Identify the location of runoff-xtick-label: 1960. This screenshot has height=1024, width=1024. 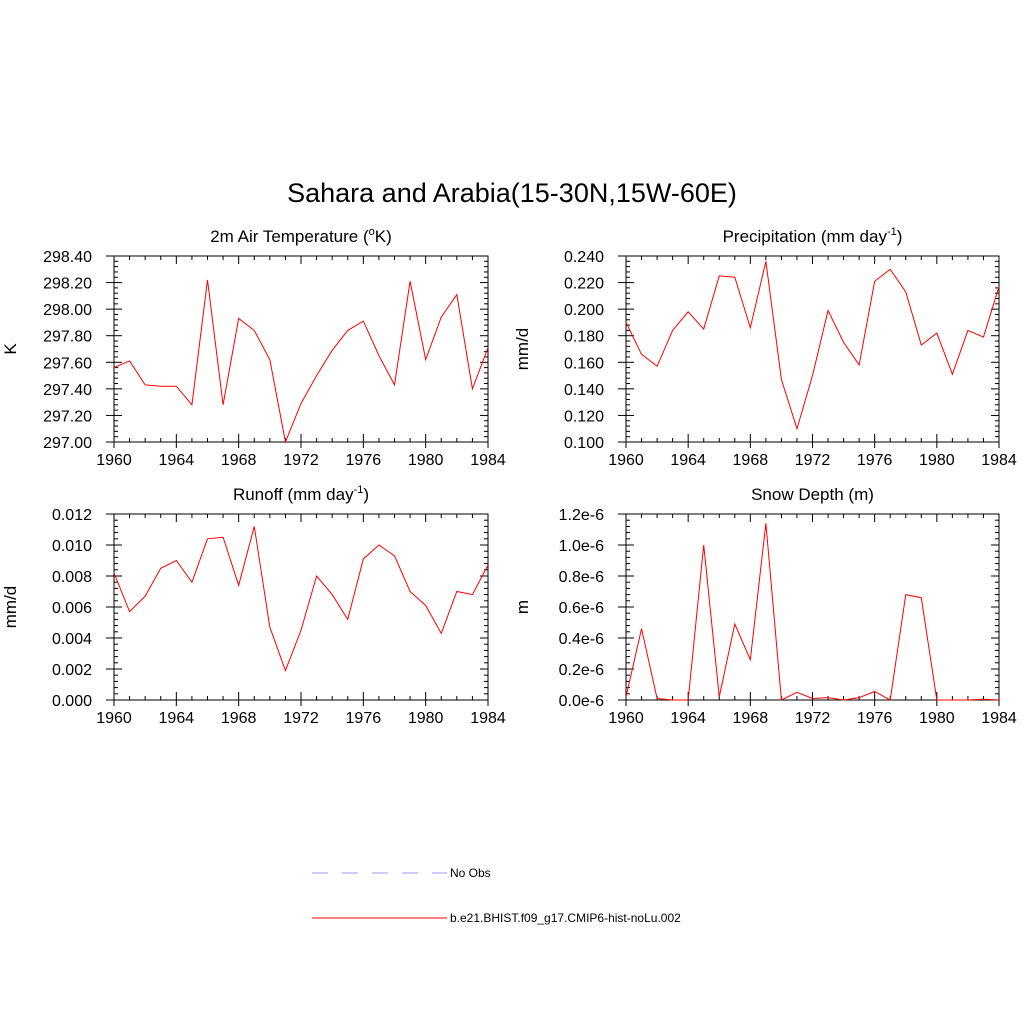
(114, 718).